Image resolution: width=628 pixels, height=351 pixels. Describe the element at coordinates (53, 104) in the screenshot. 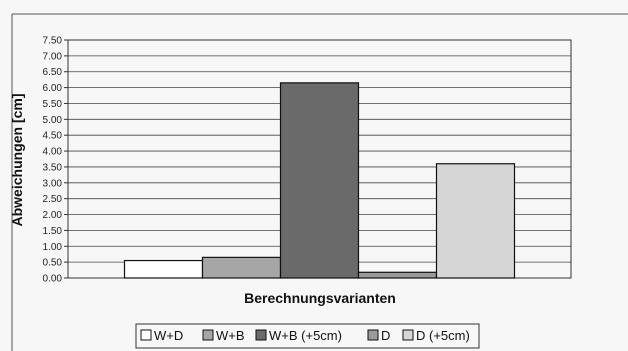

I see `y-tick-label: 5.50` at that location.